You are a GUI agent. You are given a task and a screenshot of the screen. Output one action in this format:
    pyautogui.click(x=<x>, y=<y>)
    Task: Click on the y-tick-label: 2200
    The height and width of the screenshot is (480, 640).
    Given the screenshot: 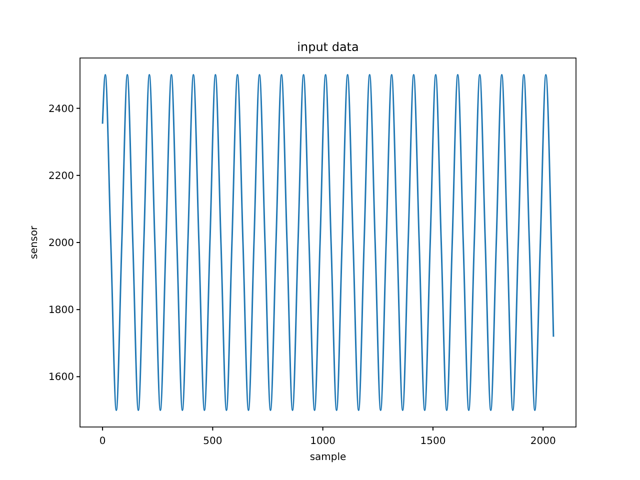 What is the action you would take?
    pyautogui.click(x=61, y=176)
    